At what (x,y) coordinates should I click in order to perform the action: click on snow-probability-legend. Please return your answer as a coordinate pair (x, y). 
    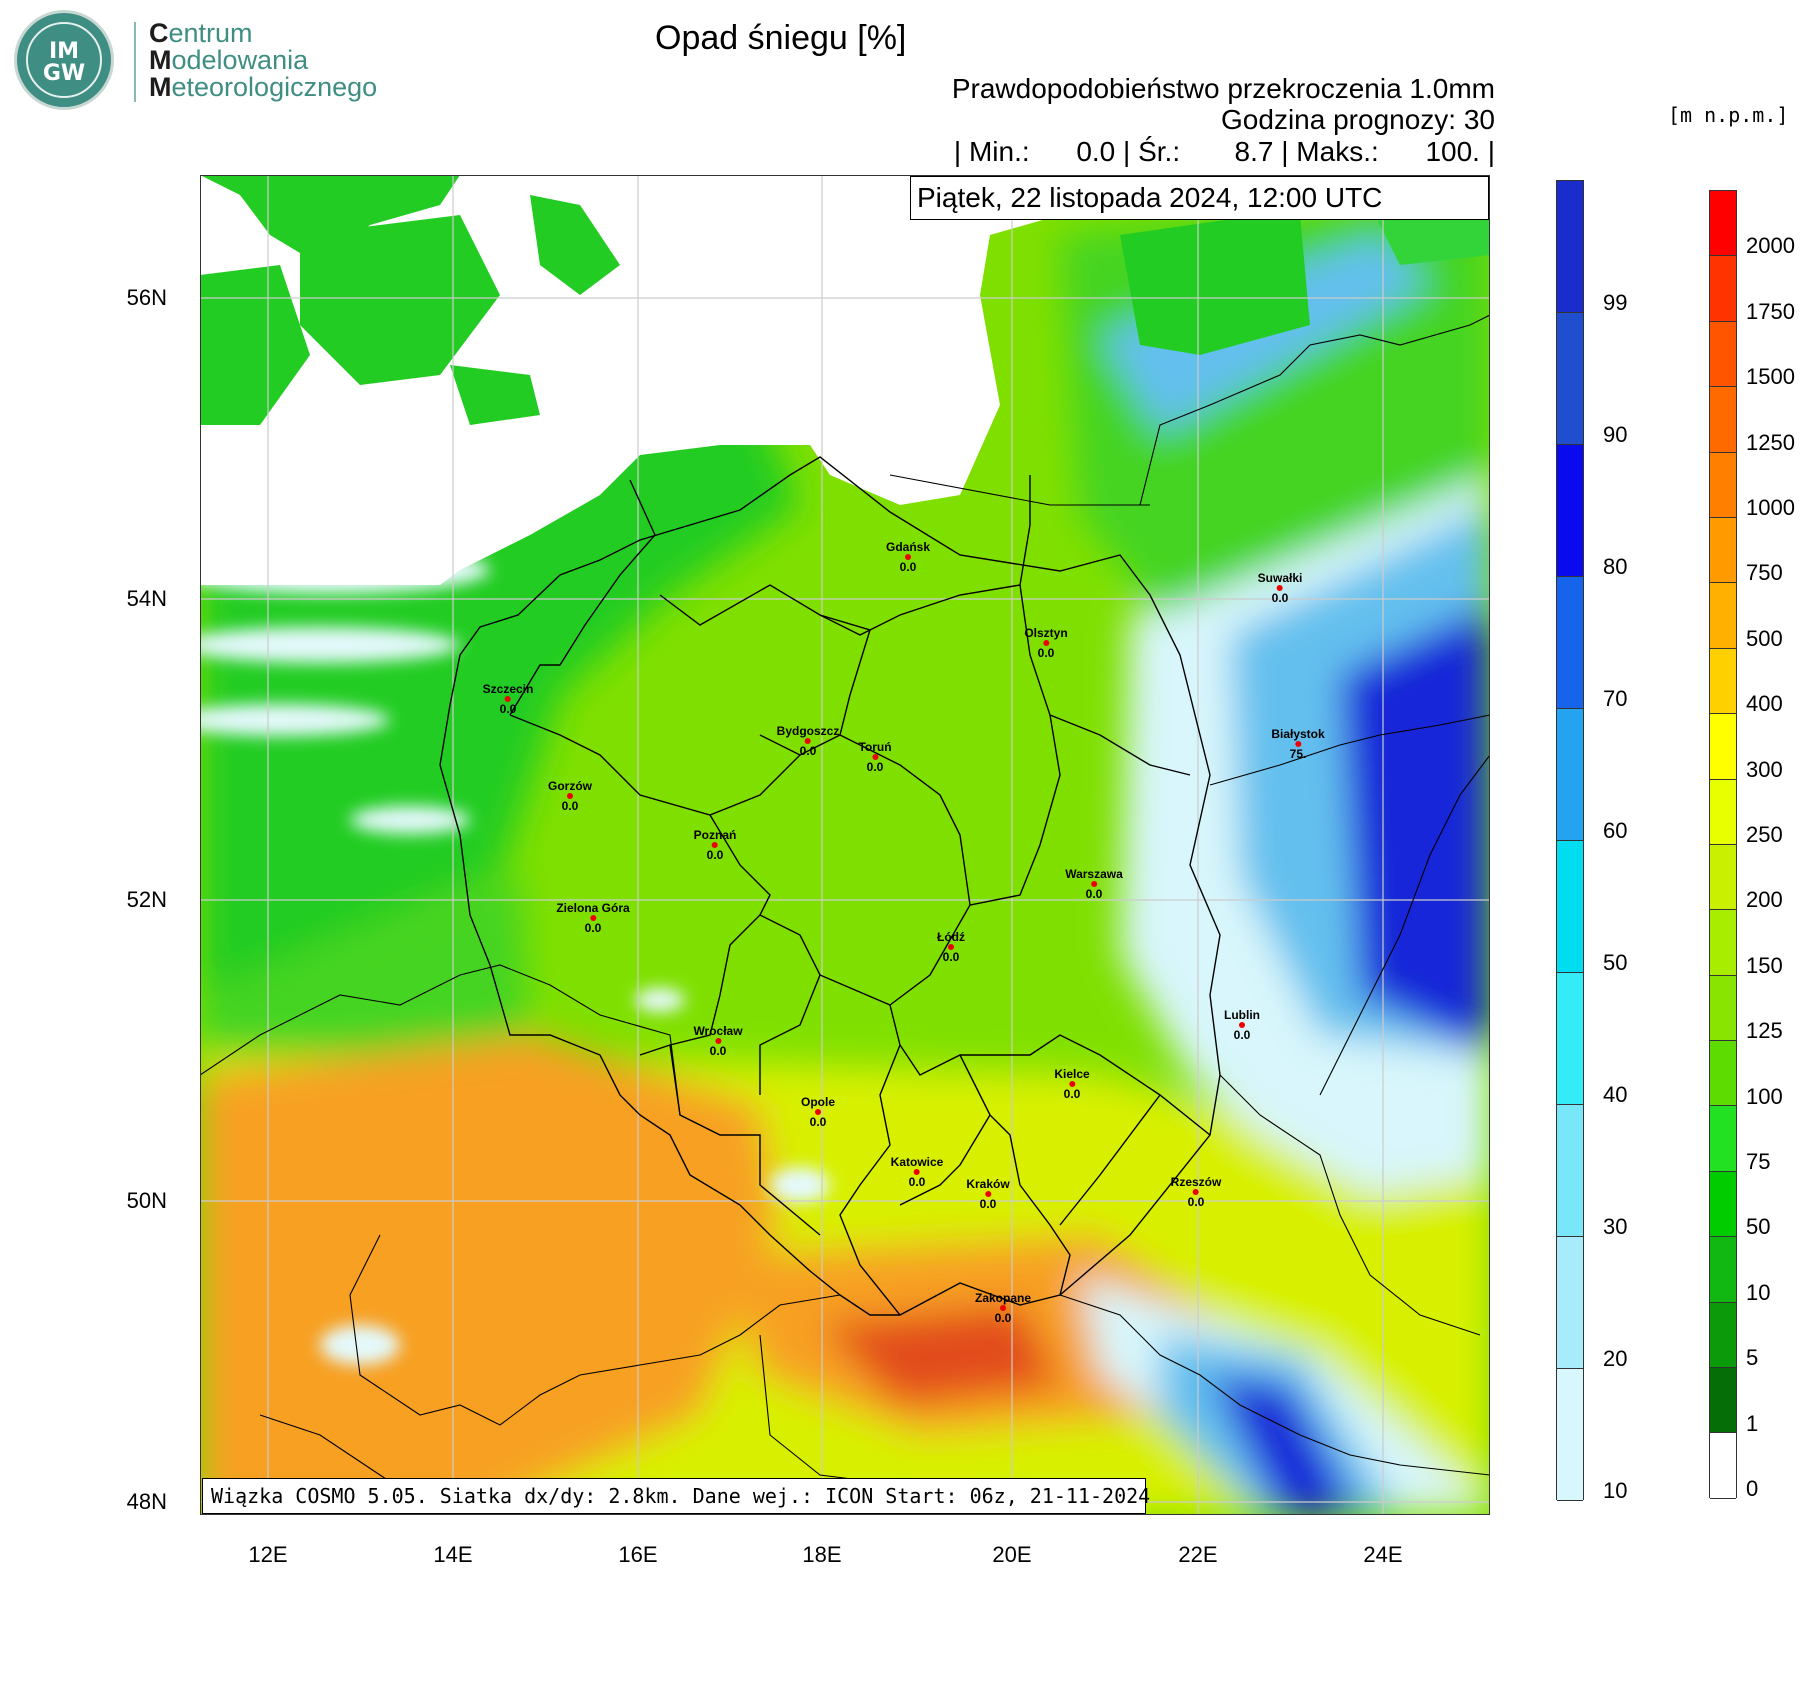
    Looking at the image, I should click on (1570, 840).